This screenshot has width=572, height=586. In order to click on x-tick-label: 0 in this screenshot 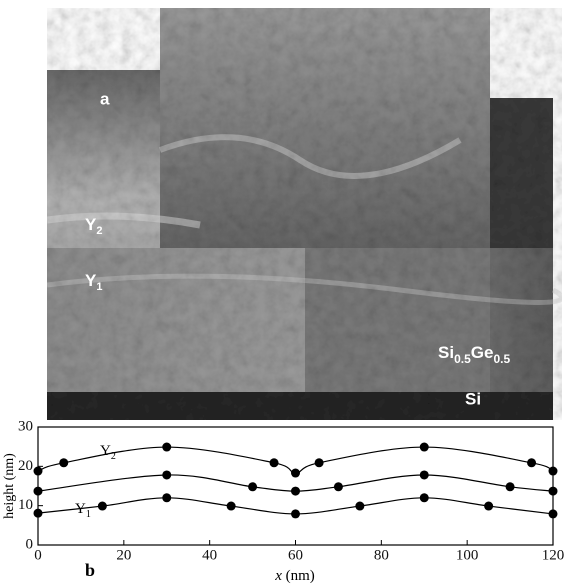, I will do `click(38, 555)`.